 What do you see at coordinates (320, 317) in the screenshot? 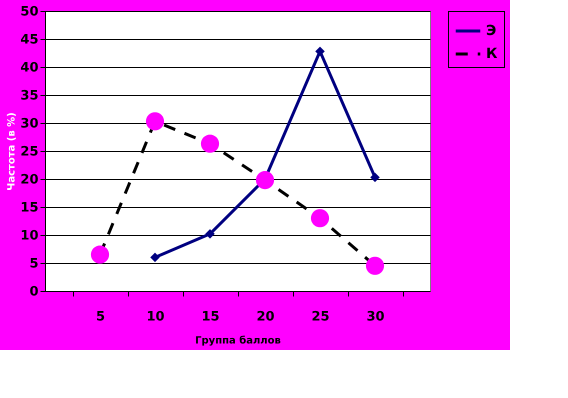
I see `x-tick-label: 25` at bounding box center [320, 317].